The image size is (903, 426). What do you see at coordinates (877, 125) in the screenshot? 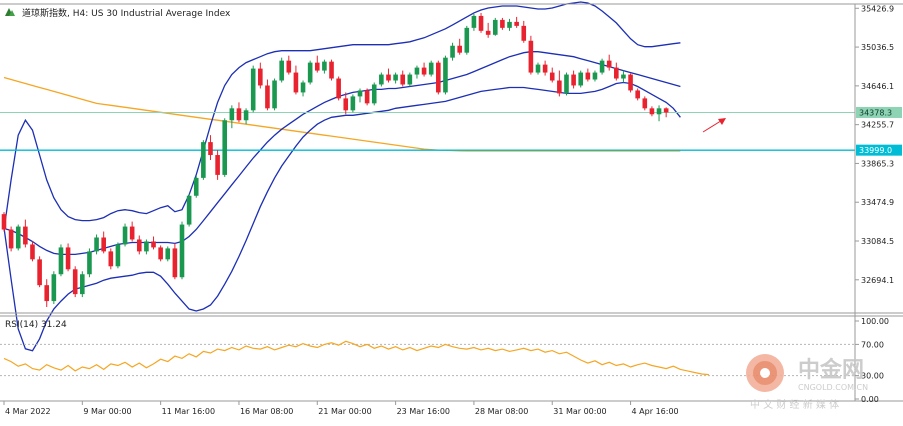
I see `price-tick-label: 34255.7` at bounding box center [877, 125].